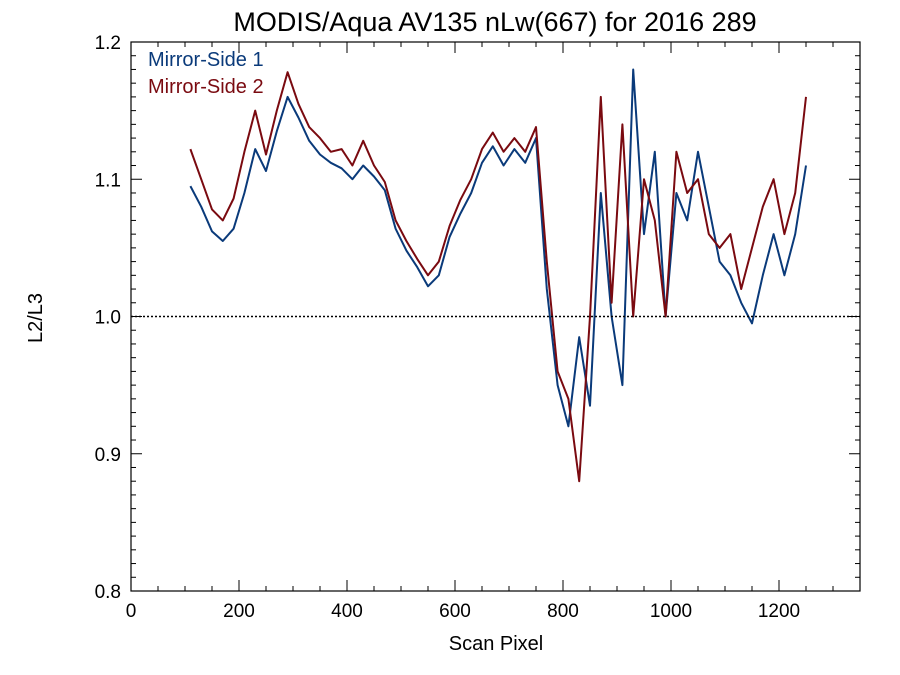 This screenshot has width=900, height=675. Describe the element at coordinates (108, 318) in the screenshot. I see `y-tick-label: 1.0` at that location.